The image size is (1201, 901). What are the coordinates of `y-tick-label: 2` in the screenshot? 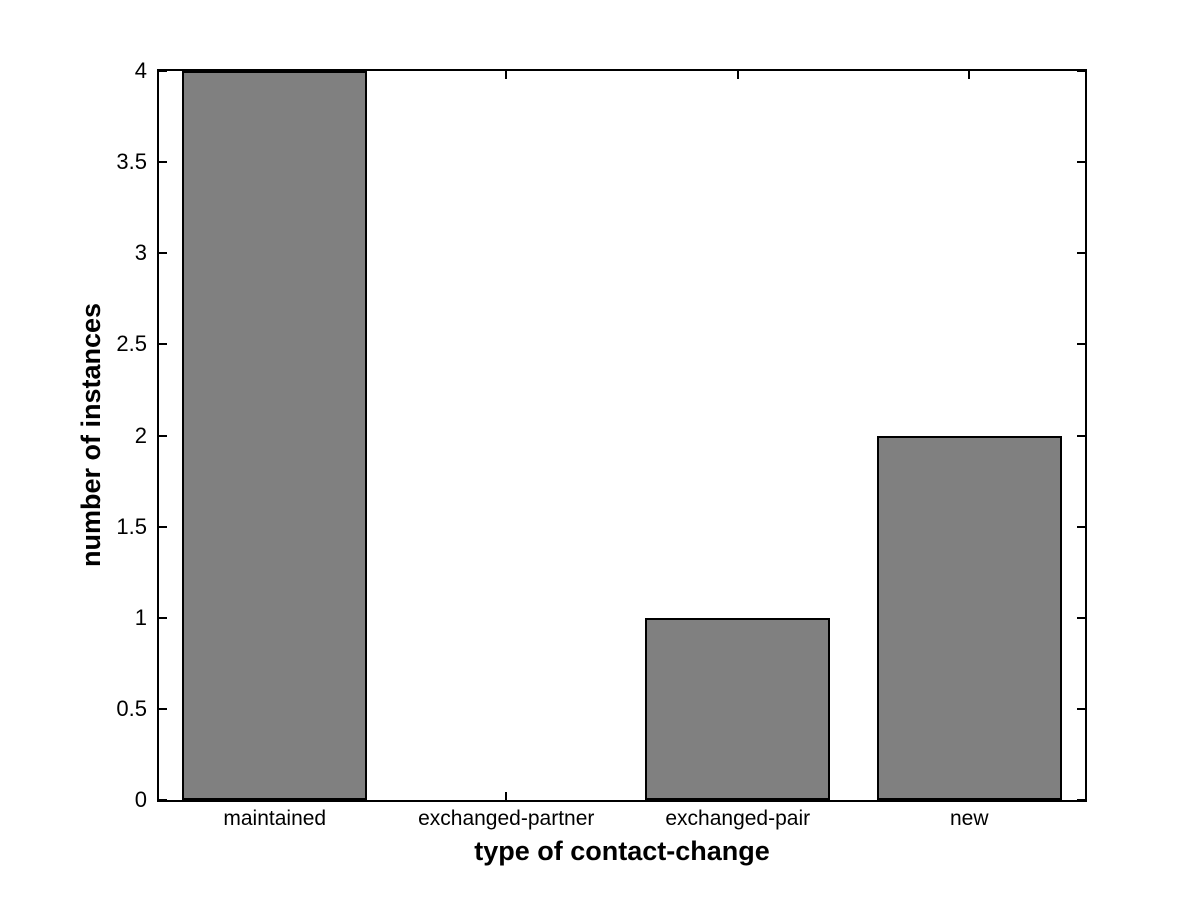 It's located at (140, 435).